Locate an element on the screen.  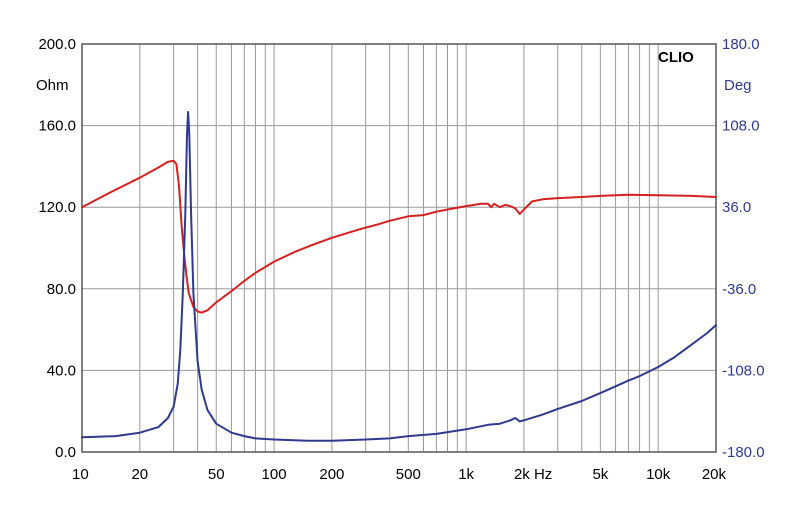
right-tick-label: 36.0 is located at coordinates (736, 207).